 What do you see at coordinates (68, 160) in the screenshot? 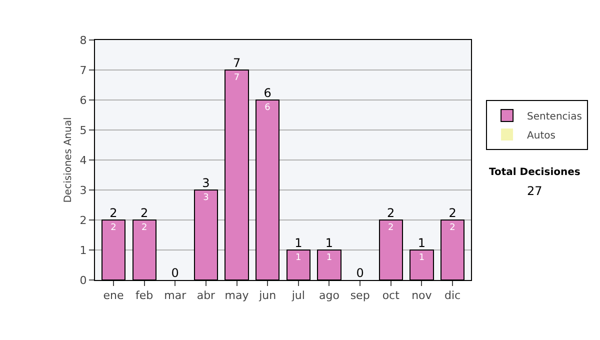
I see `y-axis-title: Decisiones Anual` at bounding box center [68, 160].